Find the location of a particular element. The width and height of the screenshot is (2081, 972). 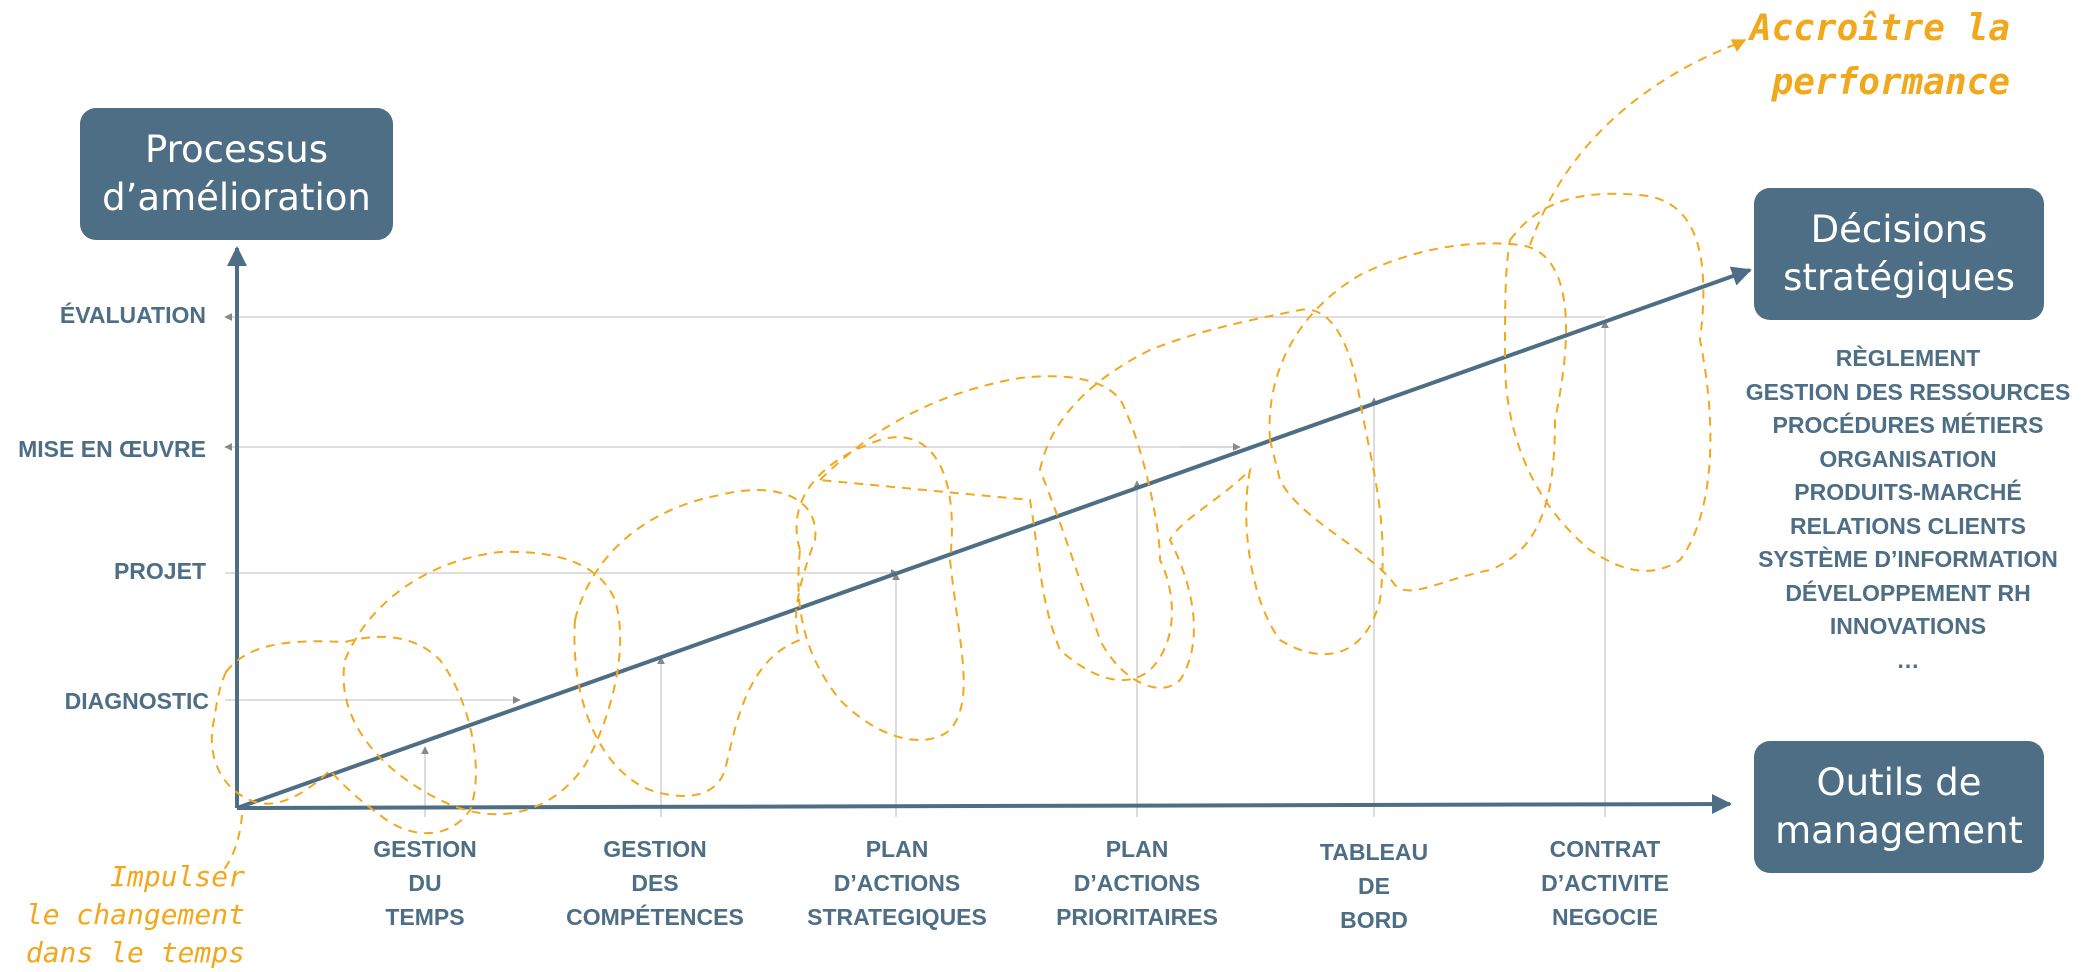

tool-label-line: DE is located at coordinates (1374, 886).